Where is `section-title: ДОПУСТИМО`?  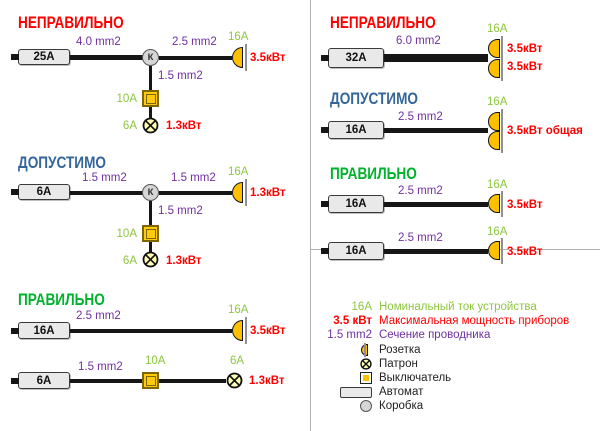
section-title: ДОПУСТИМО is located at coordinates (374, 98).